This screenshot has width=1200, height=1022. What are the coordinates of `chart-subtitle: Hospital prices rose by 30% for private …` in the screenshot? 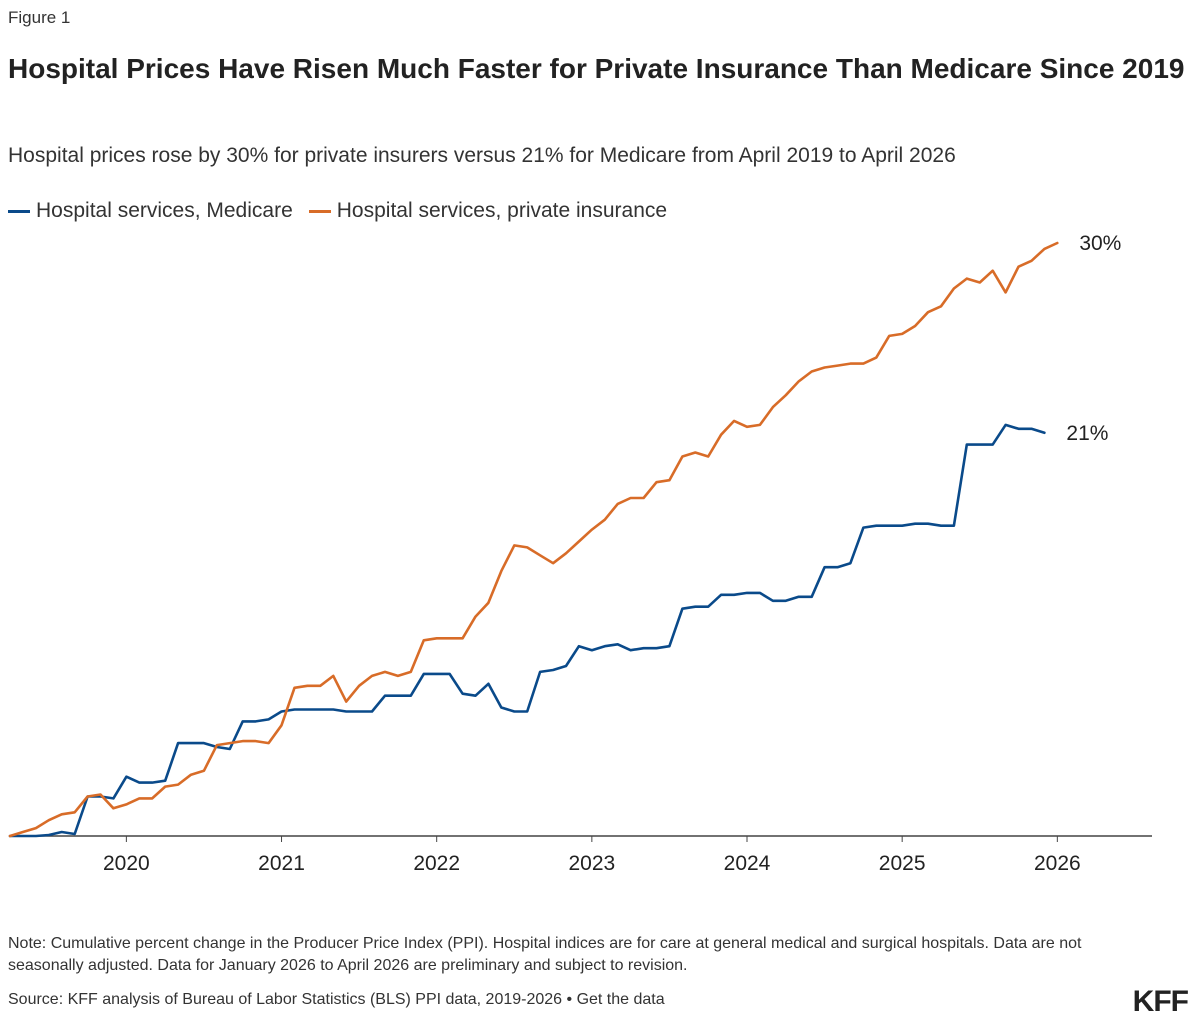 It's located at (482, 155).